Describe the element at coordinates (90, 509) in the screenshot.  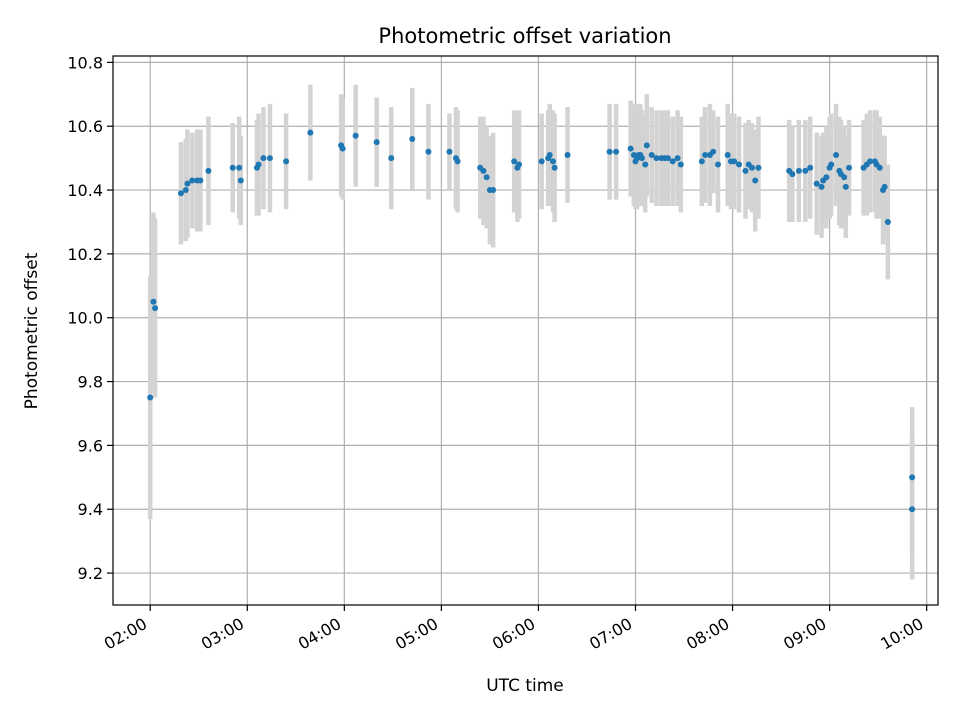
I see `y-tick-label: 9.4` at that location.